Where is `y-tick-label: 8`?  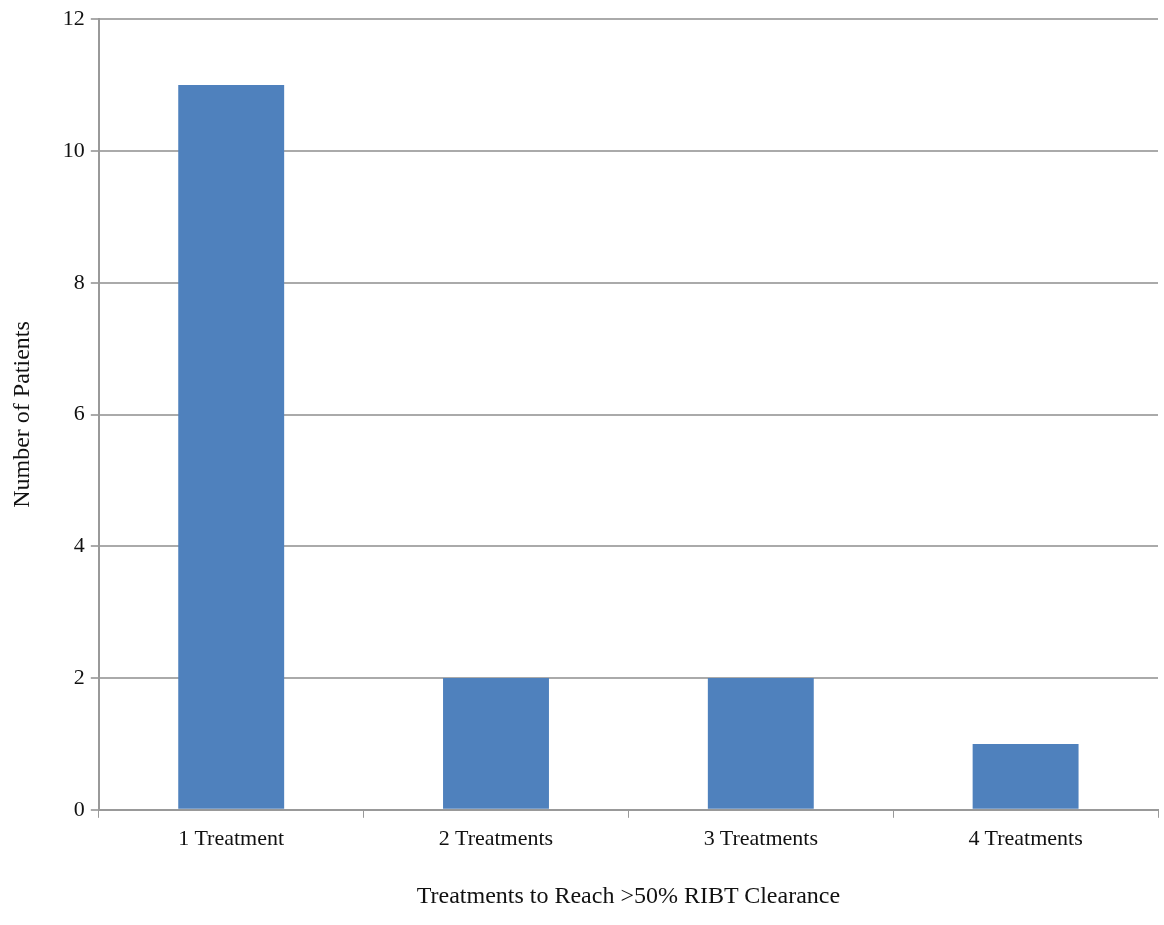 y-tick-label: 8 is located at coordinates (79, 281).